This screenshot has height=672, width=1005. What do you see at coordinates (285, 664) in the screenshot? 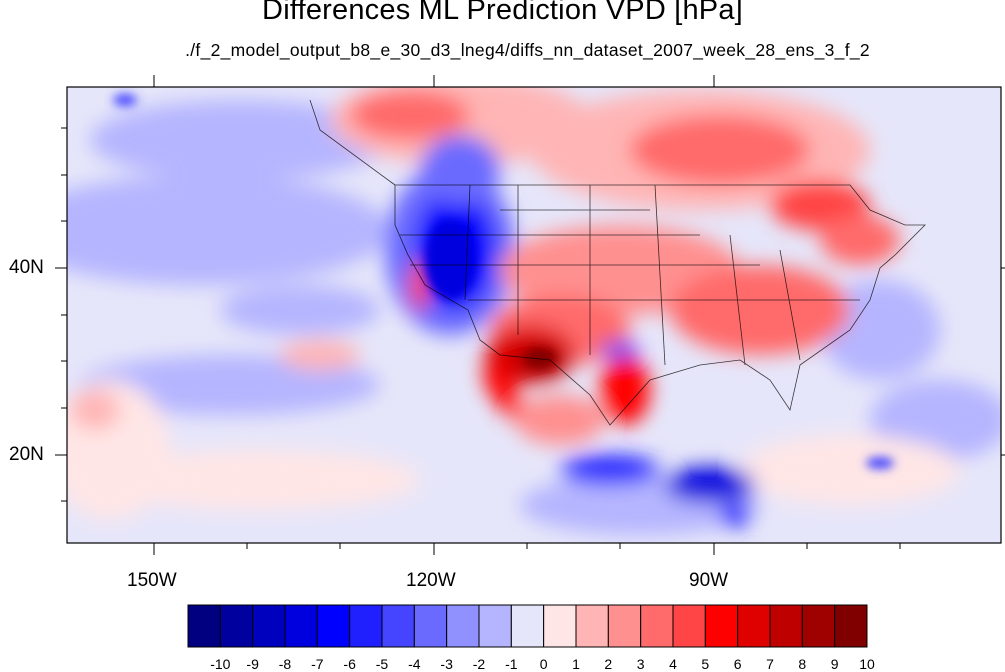
I see `colorbar-label: -8` at bounding box center [285, 664].